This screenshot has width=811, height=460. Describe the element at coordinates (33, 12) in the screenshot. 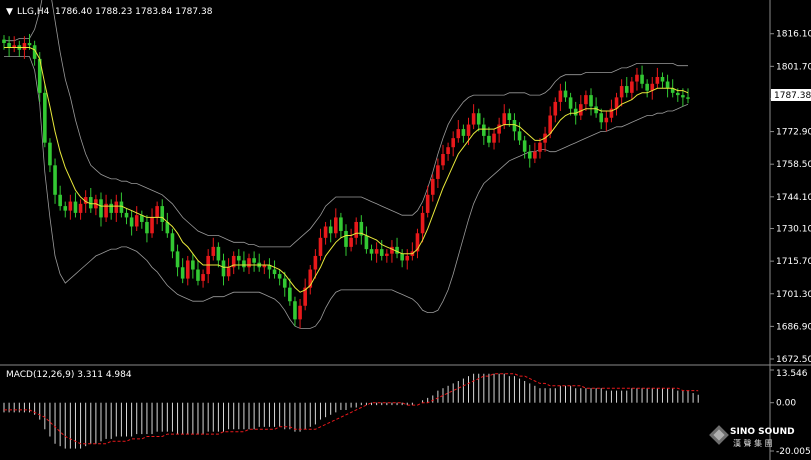

I see `symbol-label: LLG,H4` at that location.